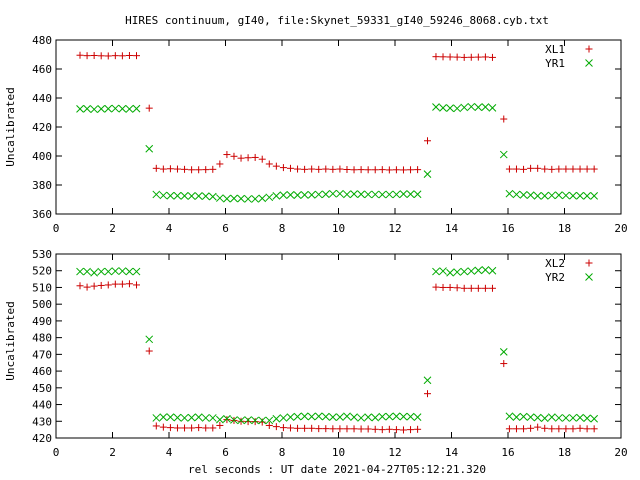 The height and width of the screenshot is (480, 640). I want to click on y-tick-label: 520, so click(42, 271).